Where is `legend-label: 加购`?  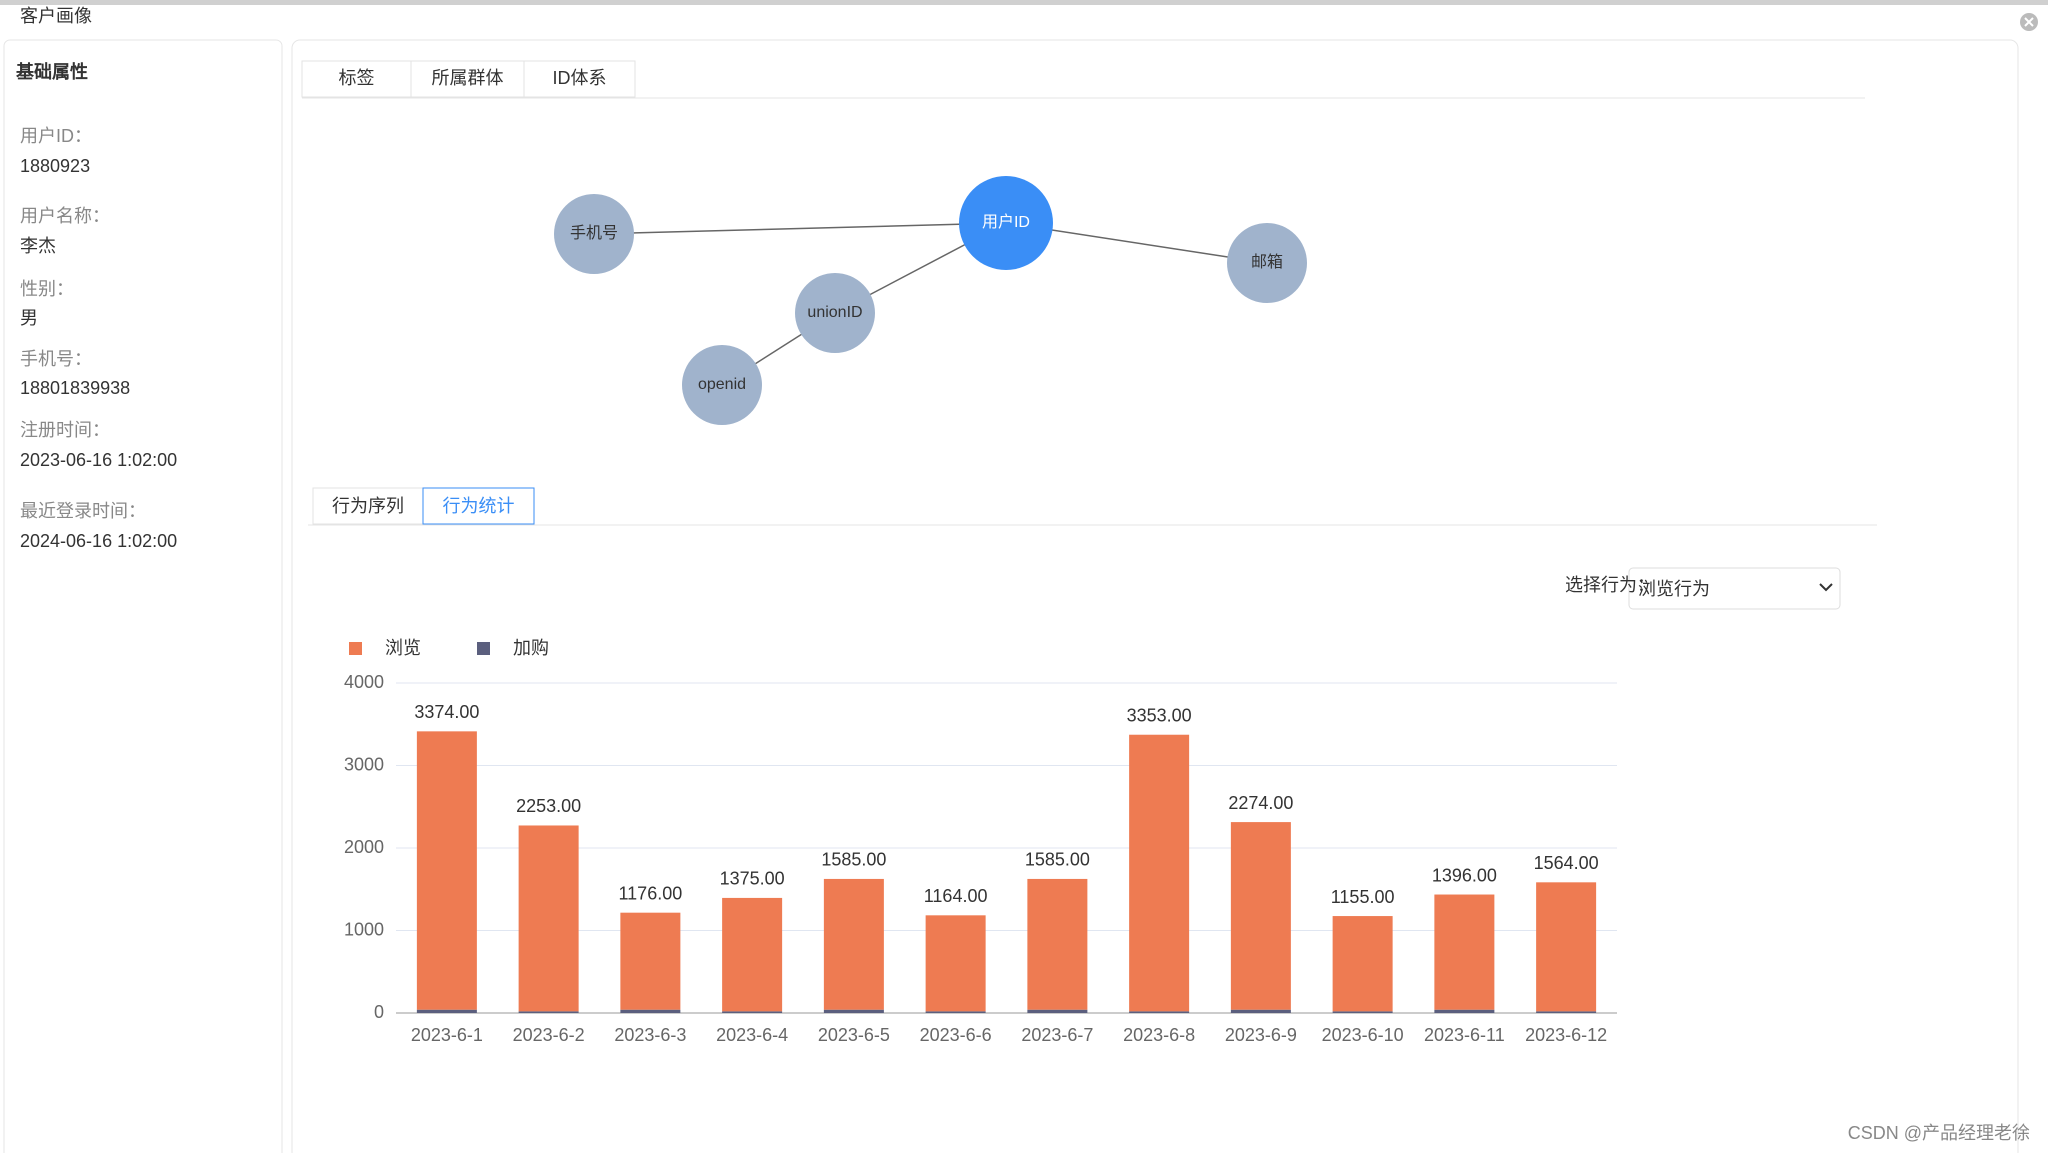 legend-label: 加购 is located at coordinates (531, 648).